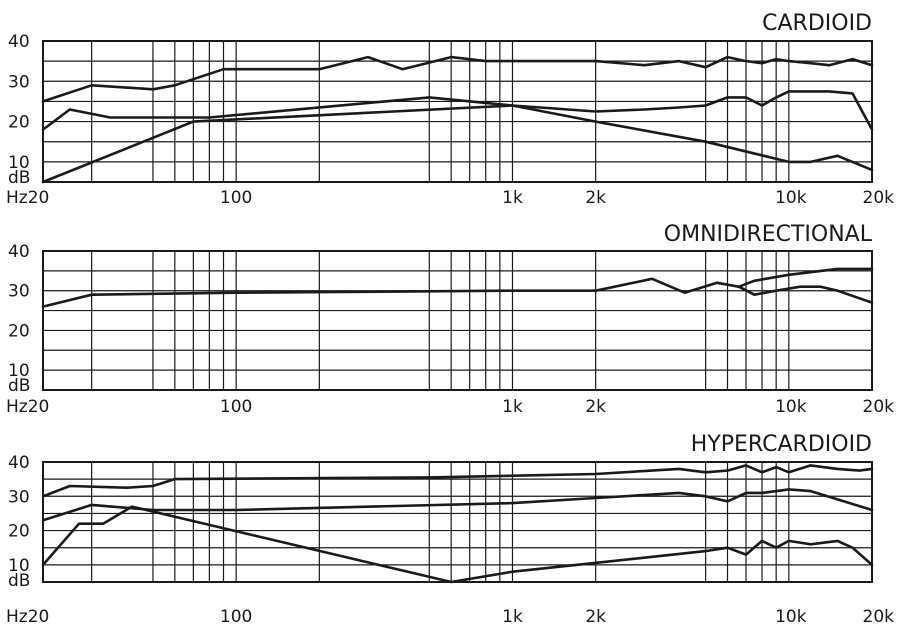 The image size is (898, 628). What do you see at coordinates (768, 234) in the screenshot?
I see `chart-title: OMNIDIRECTIONAL` at bounding box center [768, 234].